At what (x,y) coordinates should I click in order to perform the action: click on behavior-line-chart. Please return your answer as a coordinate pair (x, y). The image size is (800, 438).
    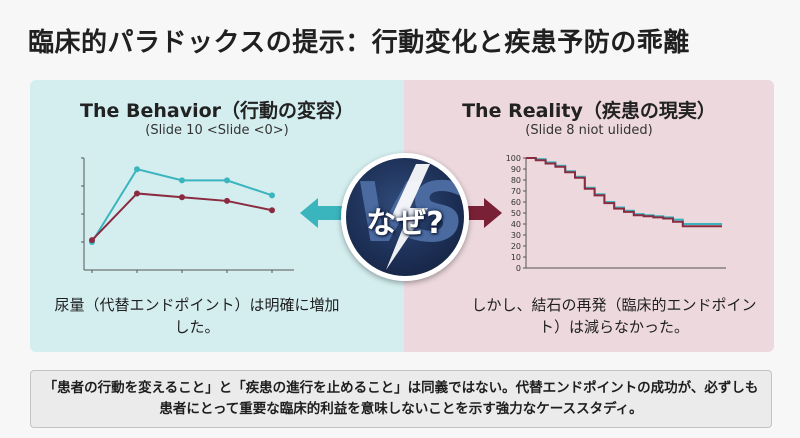
    Looking at the image, I should click on (187, 215).